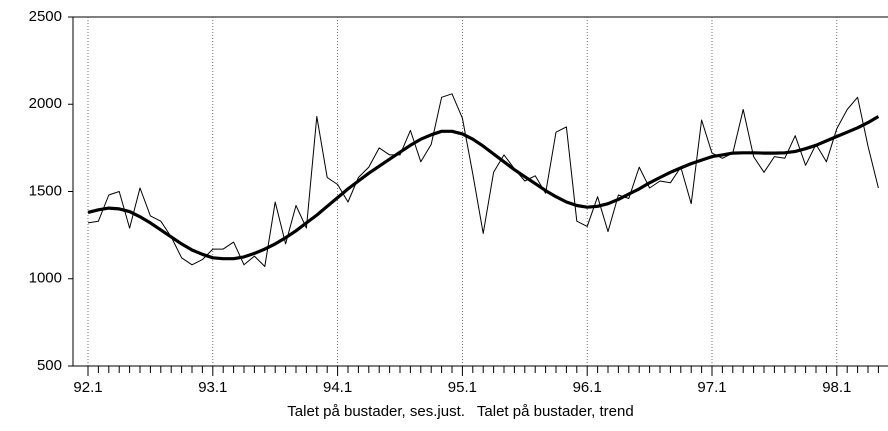 The height and width of the screenshot is (431, 888). Describe the element at coordinates (836, 387) in the screenshot. I see `x-tick-label: 98.1` at that location.